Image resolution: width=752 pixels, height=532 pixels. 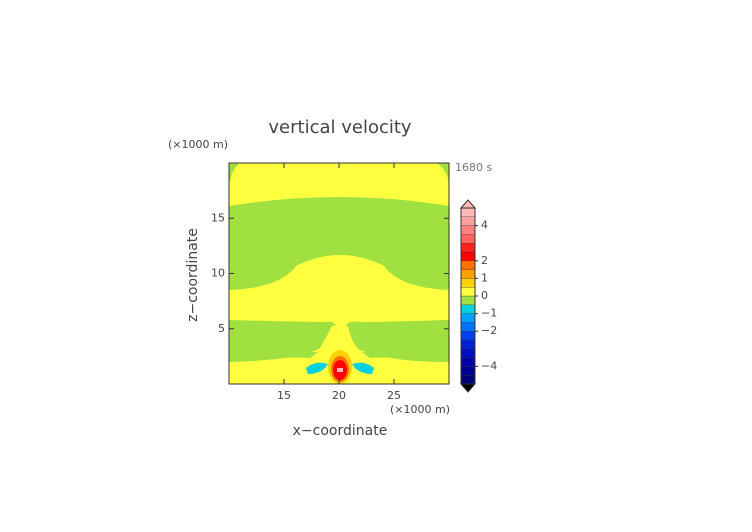 What do you see at coordinates (339, 273) in the screenshot?
I see `contour-field` at bounding box center [339, 273].